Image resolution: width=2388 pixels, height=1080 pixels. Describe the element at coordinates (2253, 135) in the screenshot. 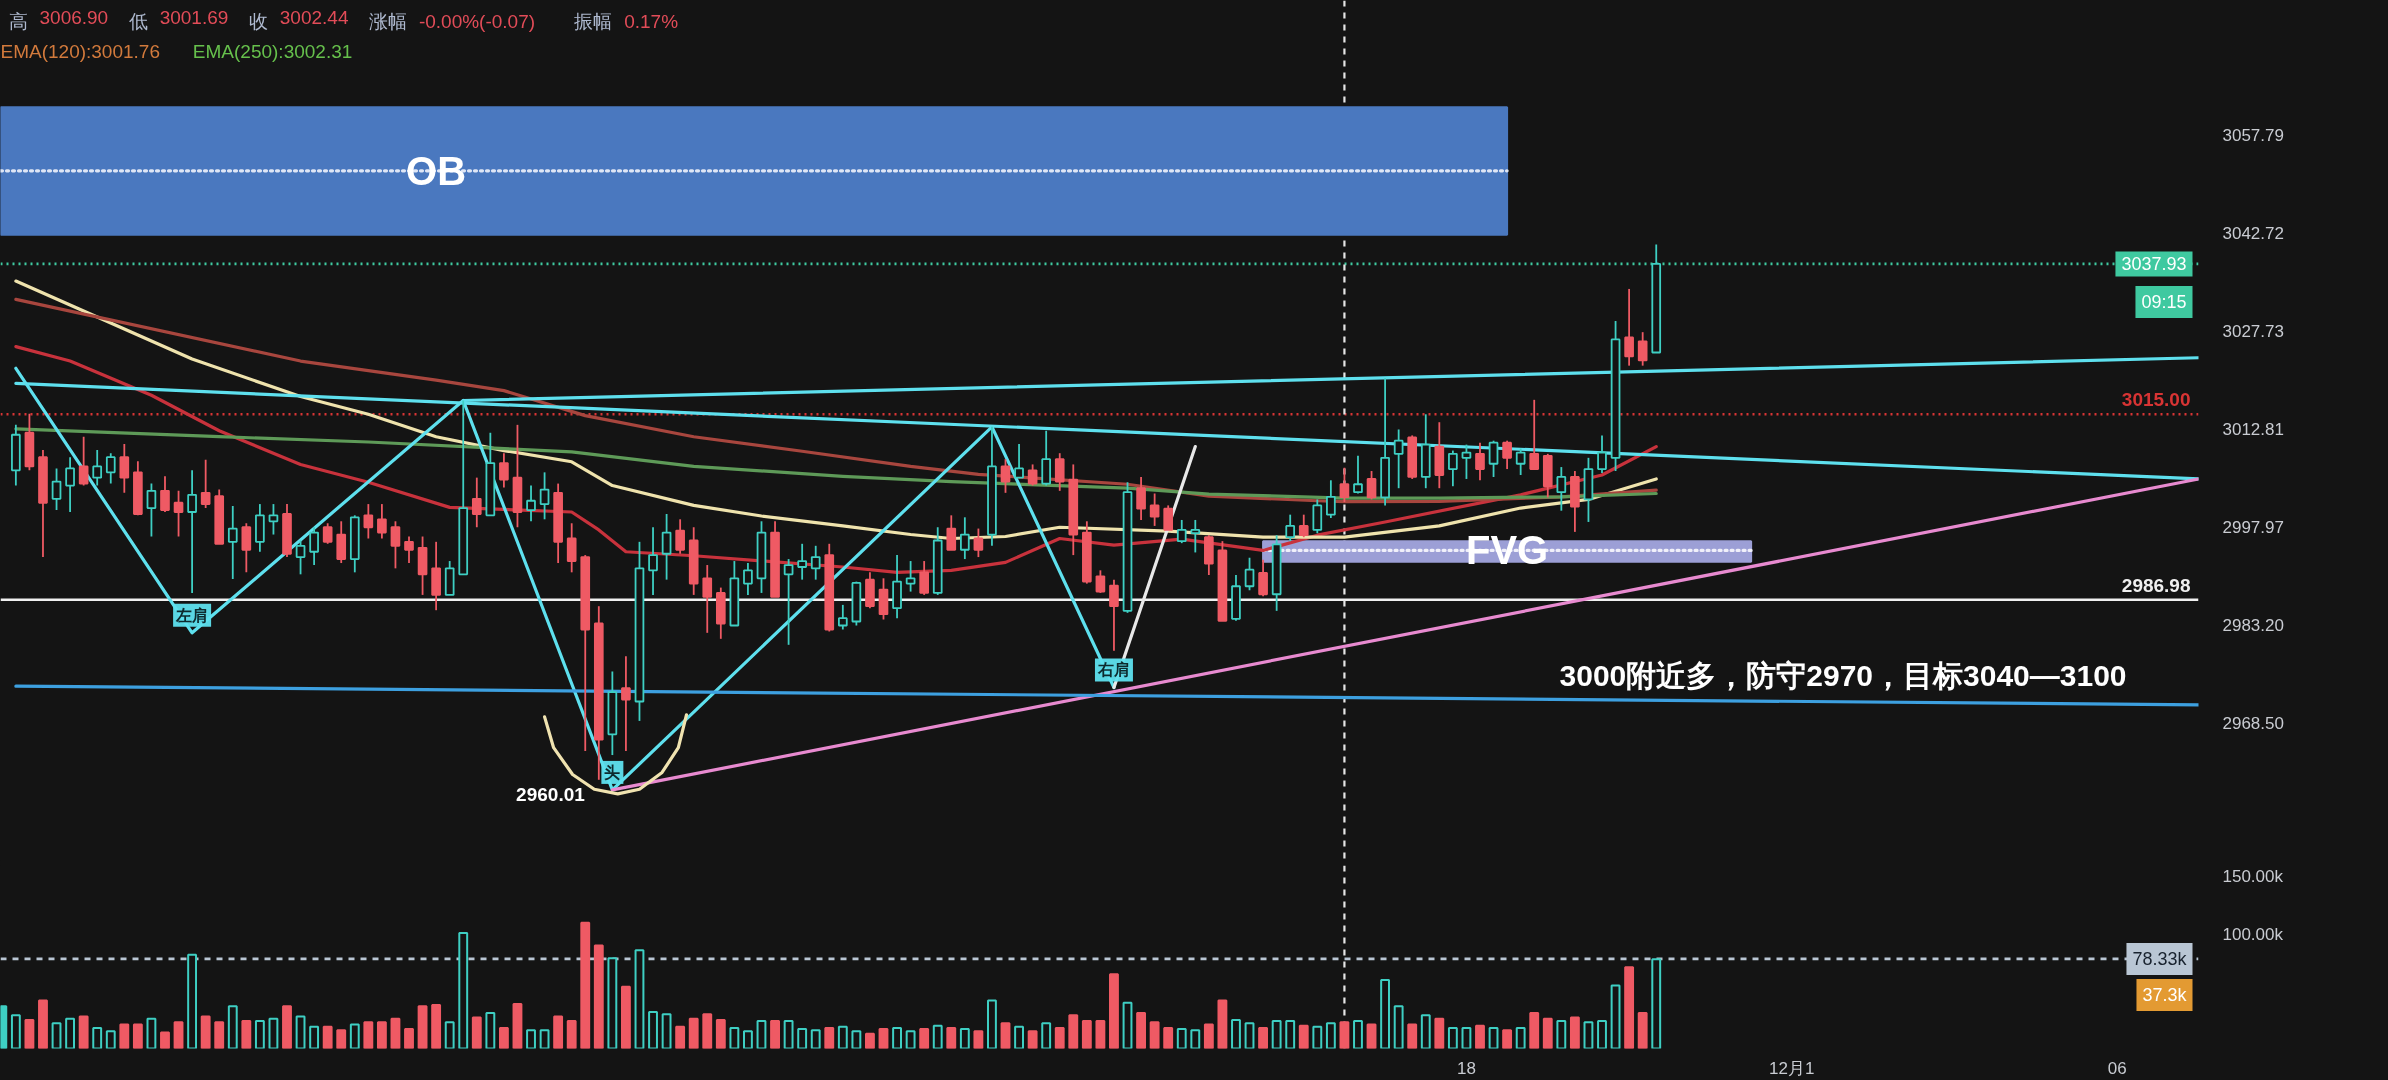

I see `y-tick-label: 3057.79` at that location.